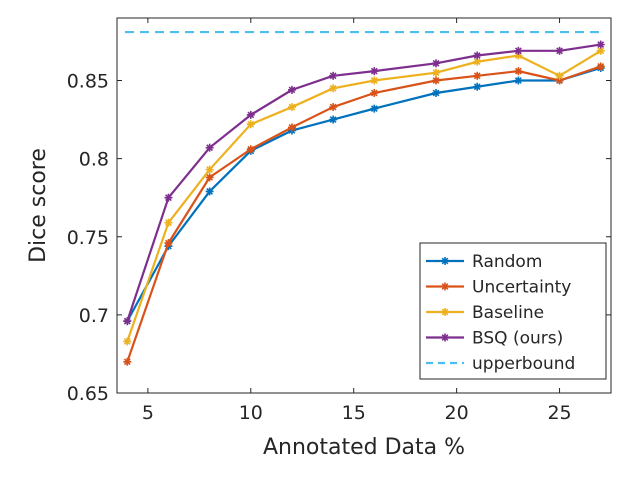 Image resolution: width=640 pixels, height=480 pixels. What do you see at coordinates (517, 339) in the screenshot?
I see `legend-label: BSQ (ours)` at bounding box center [517, 339].